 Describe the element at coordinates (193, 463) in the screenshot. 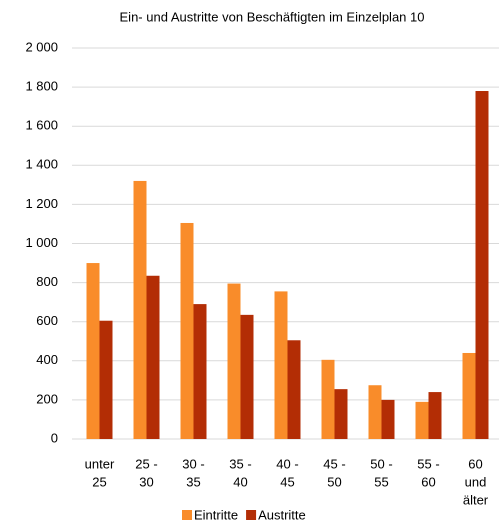

I see `x-tick-label: 30 -` at that location.